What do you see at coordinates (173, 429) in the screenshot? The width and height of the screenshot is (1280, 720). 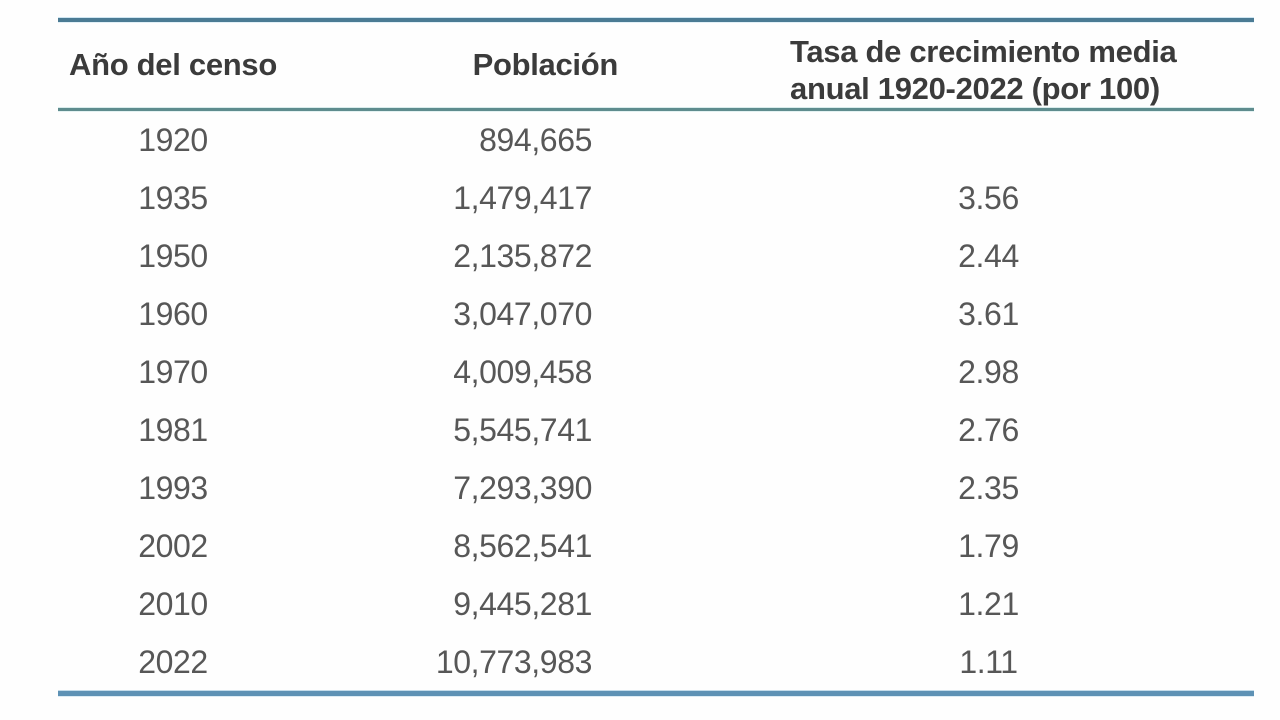 I see `cell-year: 1981` at bounding box center [173, 429].